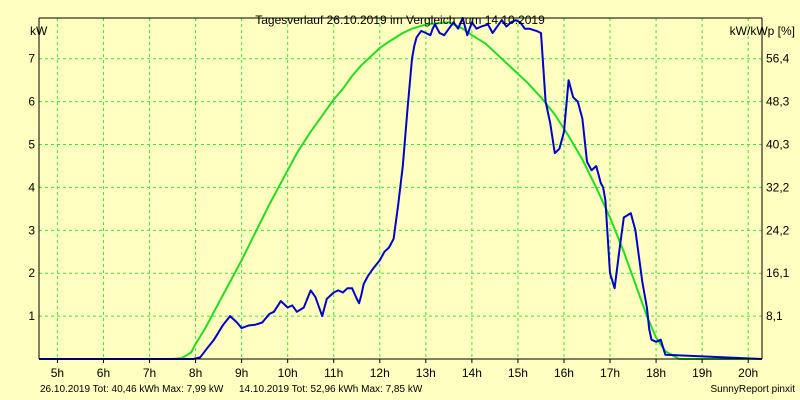 The width and height of the screenshot is (800, 400). What do you see at coordinates (762, 31) in the screenshot?
I see `y-axis-label-right: kW/kWp [%]` at bounding box center [762, 31].